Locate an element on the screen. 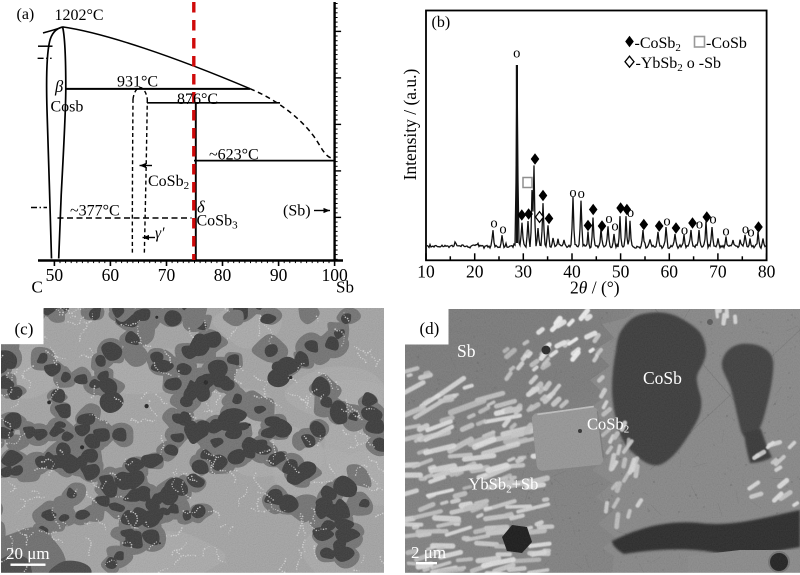  svg-text: Cosb is located at coordinates (67, 107).